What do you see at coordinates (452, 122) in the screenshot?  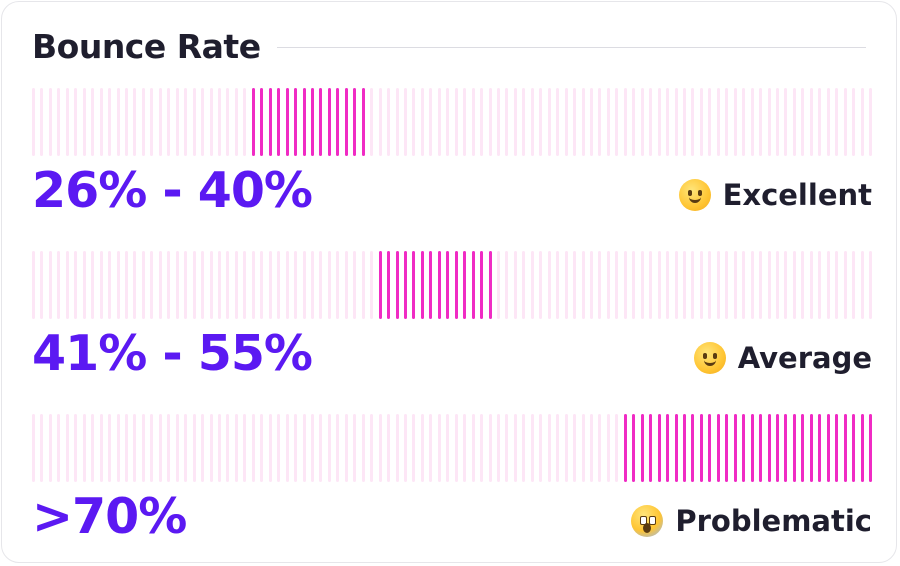 I see `range-bar` at bounding box center [452, 122].